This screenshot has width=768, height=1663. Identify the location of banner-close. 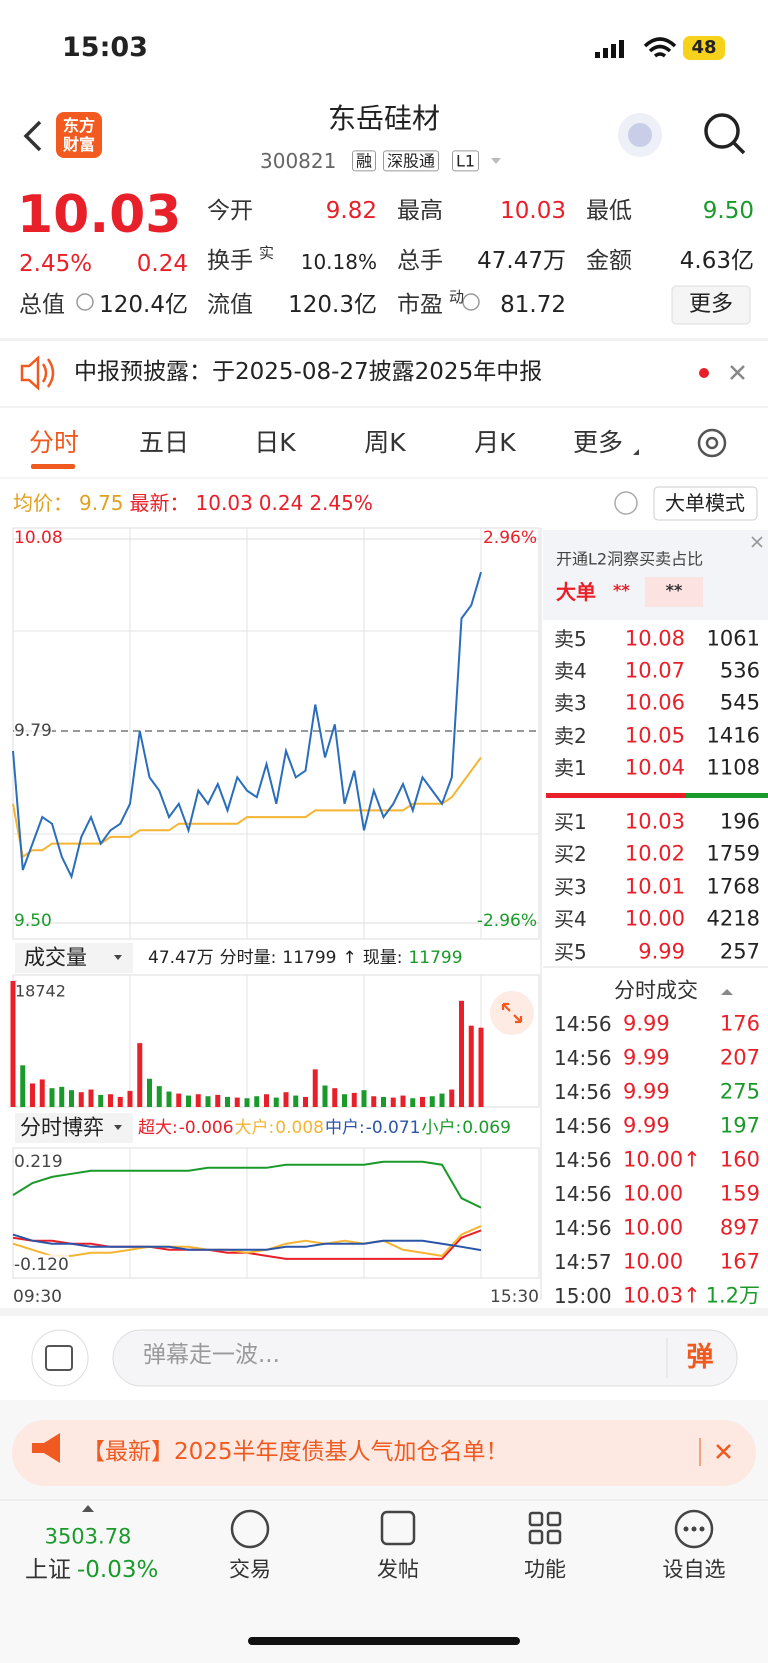
(723, 1451).